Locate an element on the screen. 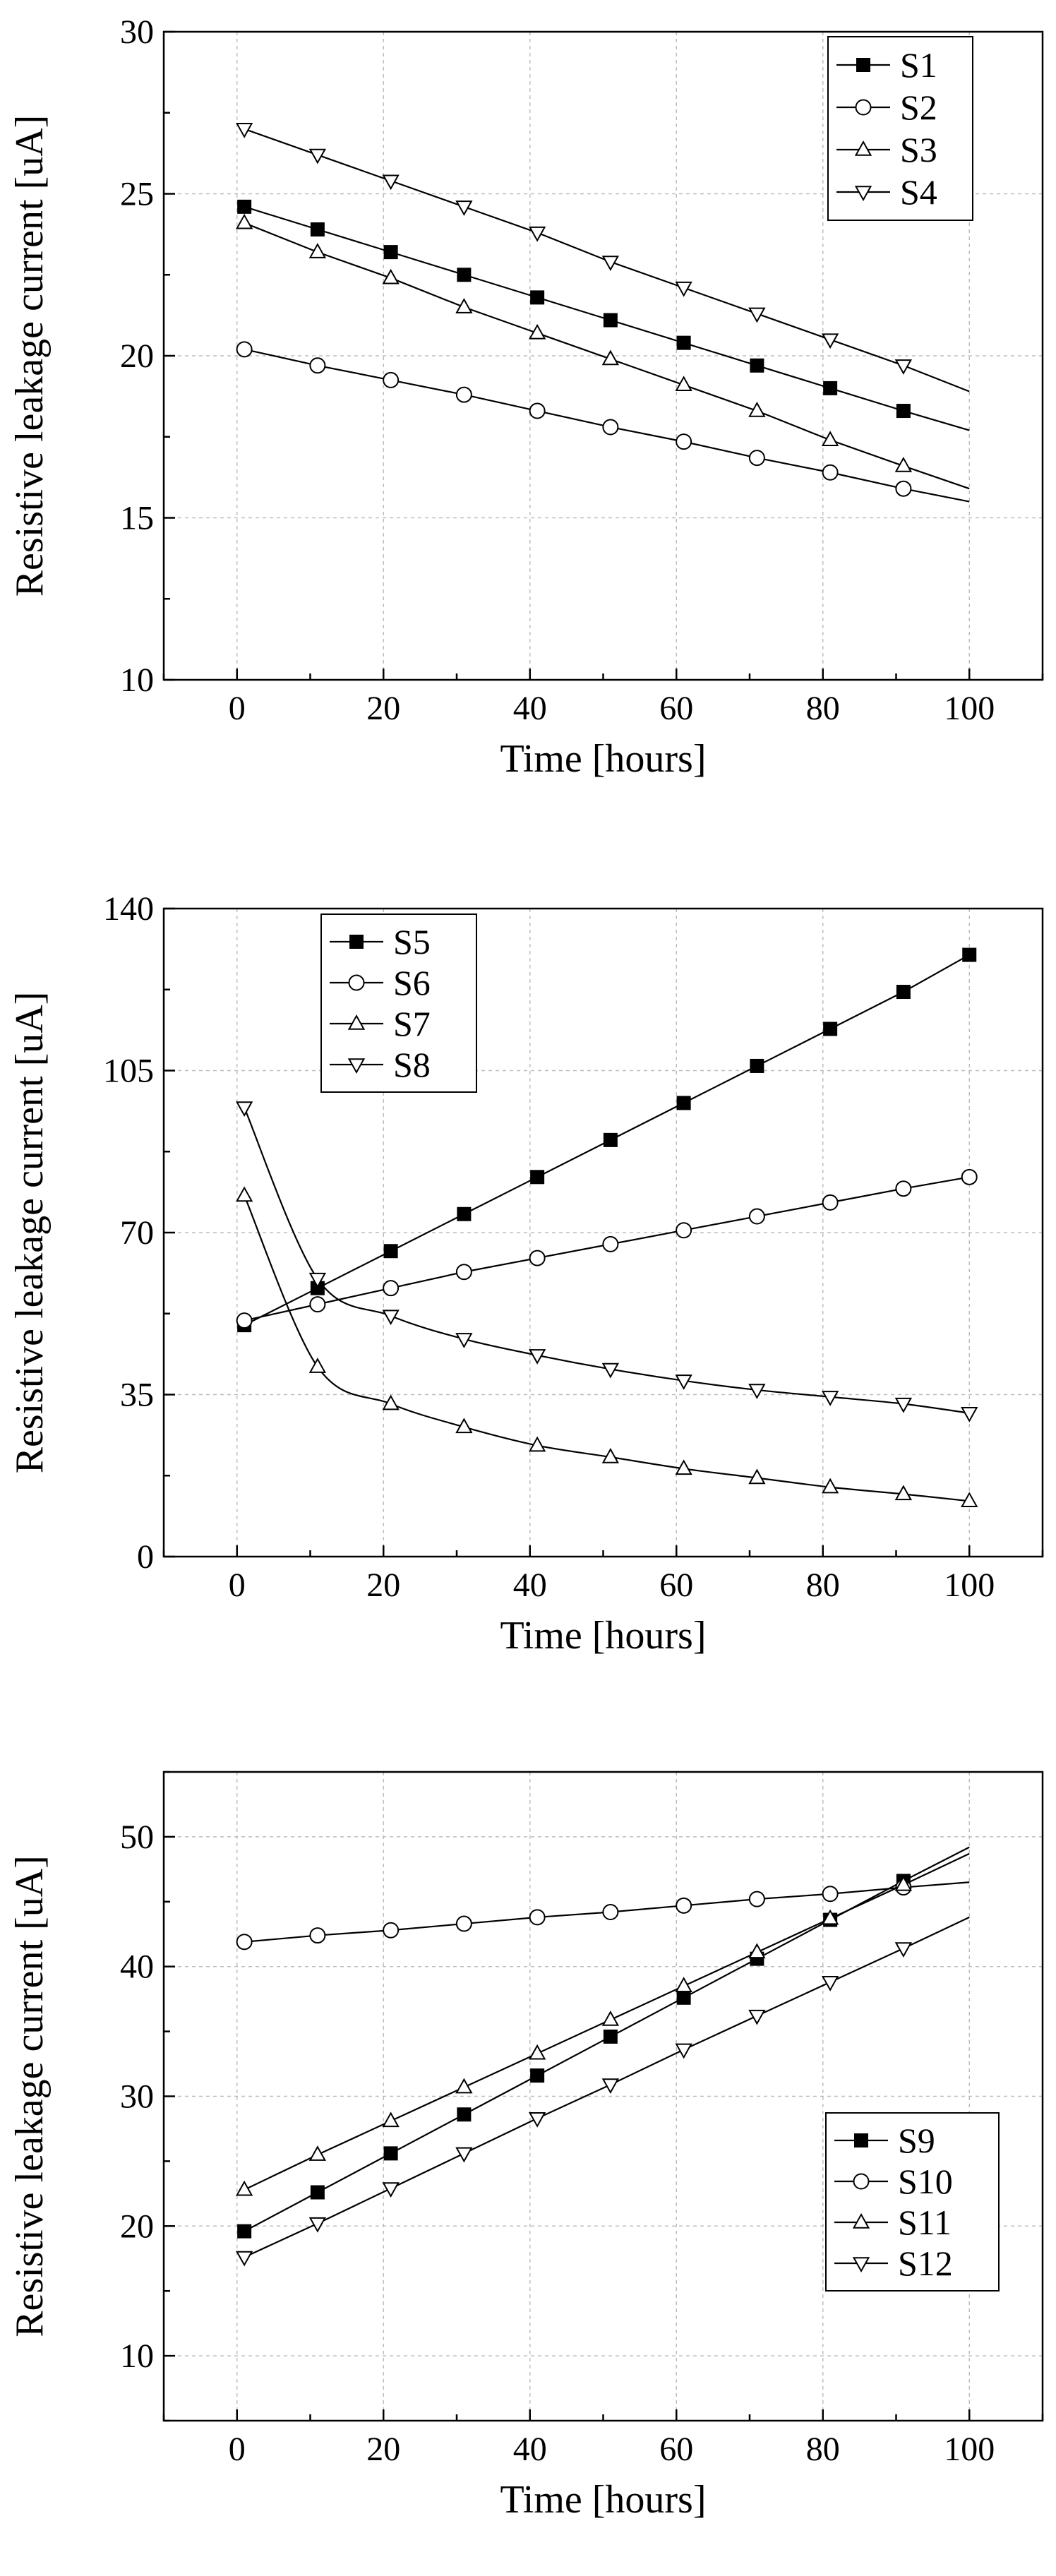 This screenshot has width=1056, height=2576. x-tick-label: 100 is located at coordinates (970, 1585).